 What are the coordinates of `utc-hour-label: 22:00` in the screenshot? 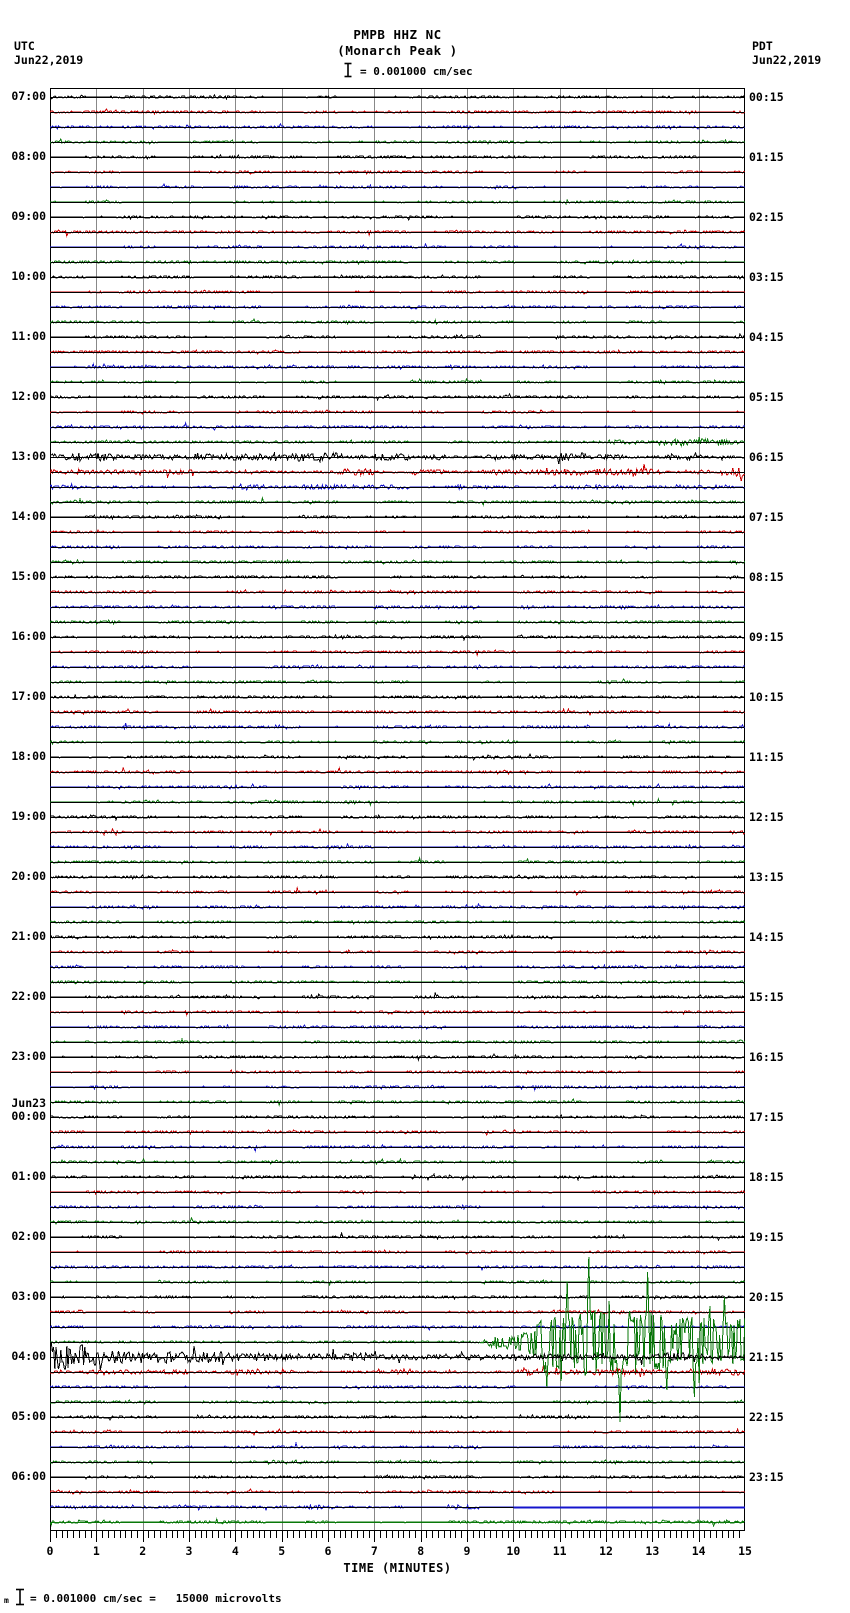 It's located at (28, 996).